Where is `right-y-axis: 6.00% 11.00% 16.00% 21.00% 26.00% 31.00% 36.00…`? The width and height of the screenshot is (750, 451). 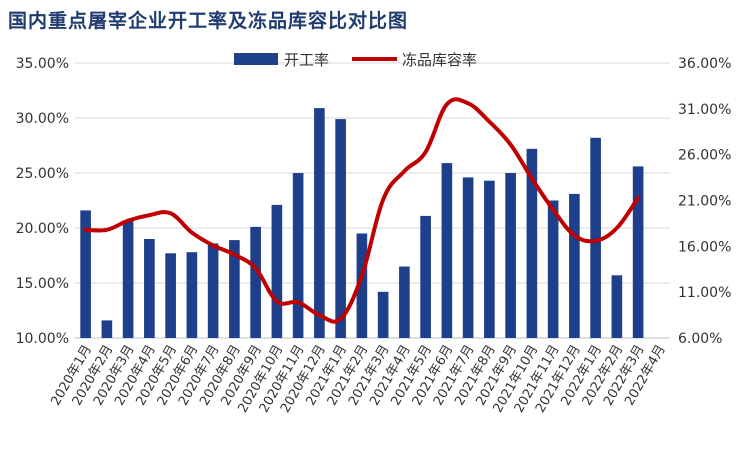
right-y-axis: 6.00% 11.00% 16.00% 21.00% 26.00% 31.00% 36.00… is located at coordinates (704, 201).